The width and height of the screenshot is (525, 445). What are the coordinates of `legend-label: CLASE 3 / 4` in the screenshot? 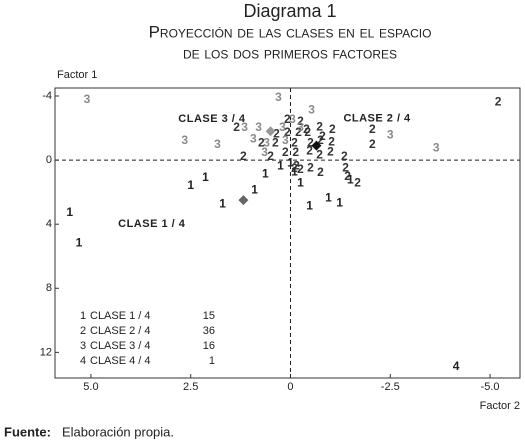 It's located at (120, 346).